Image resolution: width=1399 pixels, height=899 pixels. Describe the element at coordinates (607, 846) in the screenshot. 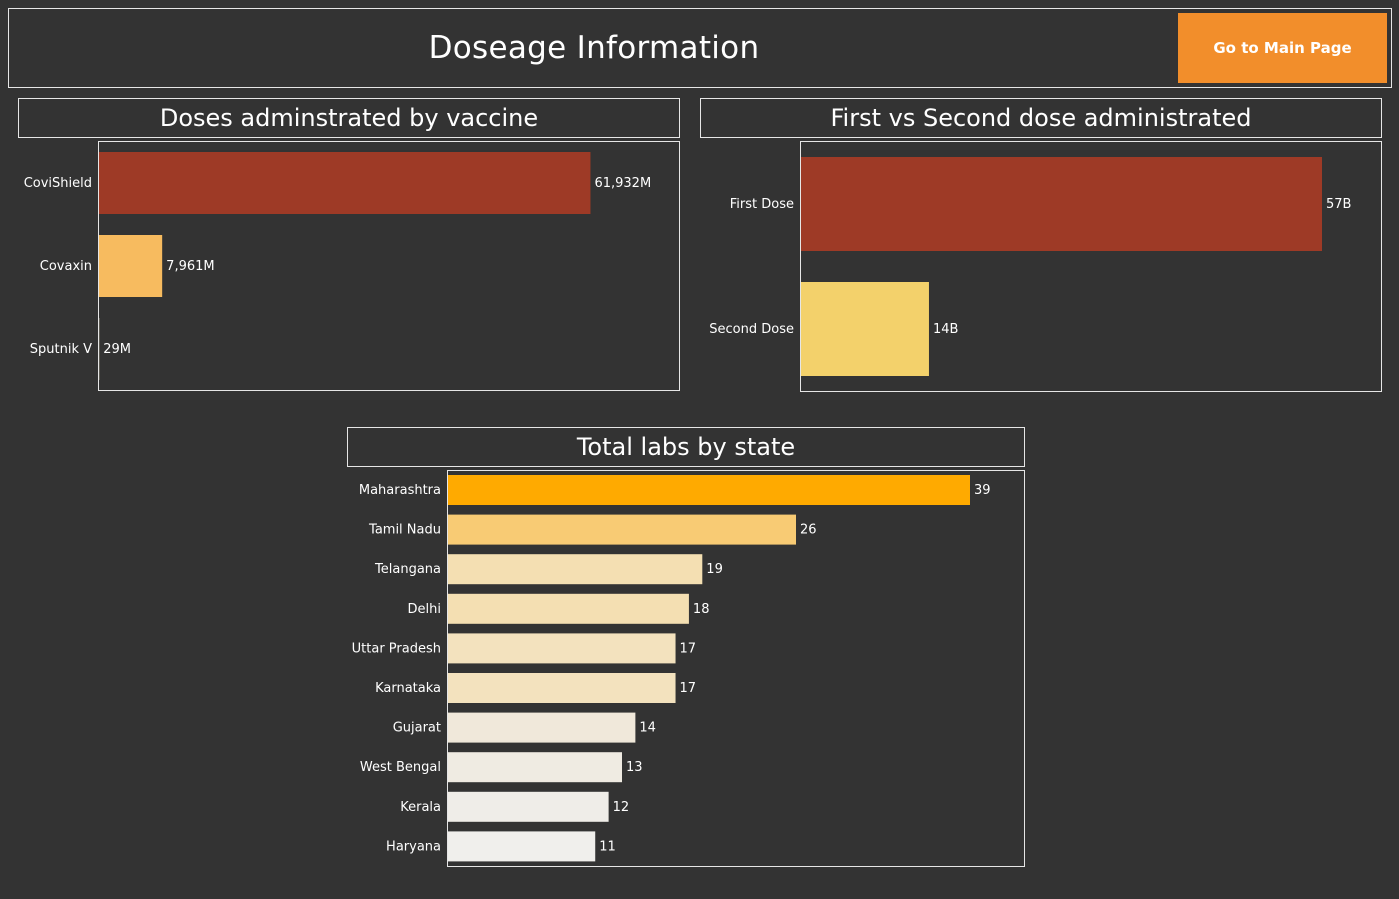

I see `value-label: 11` at that location.